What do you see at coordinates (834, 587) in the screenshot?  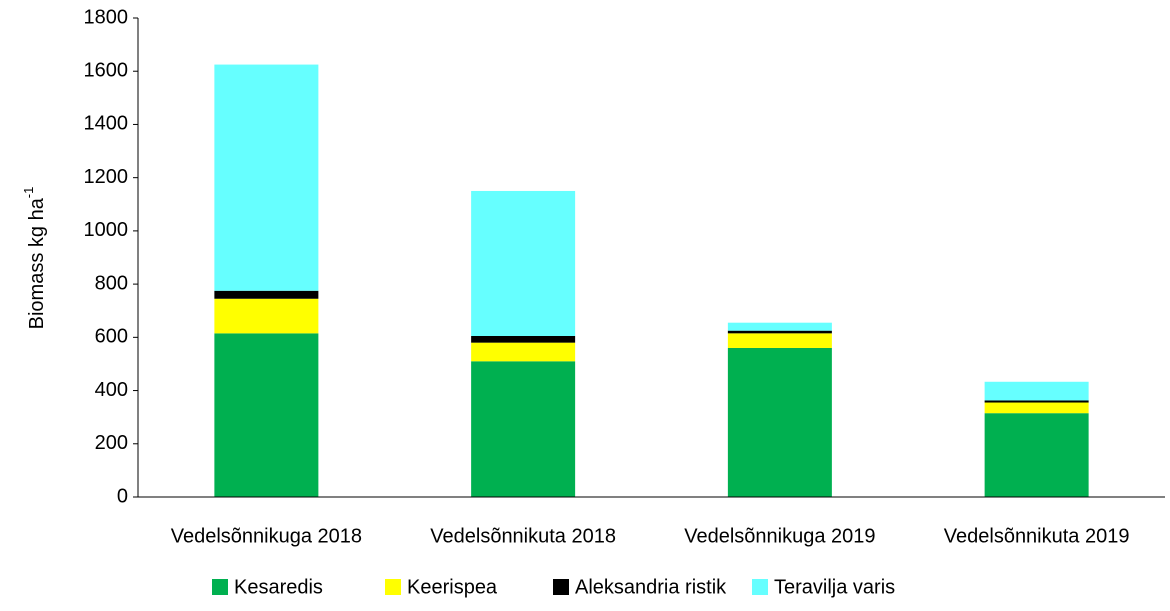 I see `legend-label: Teravilja varis` at bounding box center [834, 587].